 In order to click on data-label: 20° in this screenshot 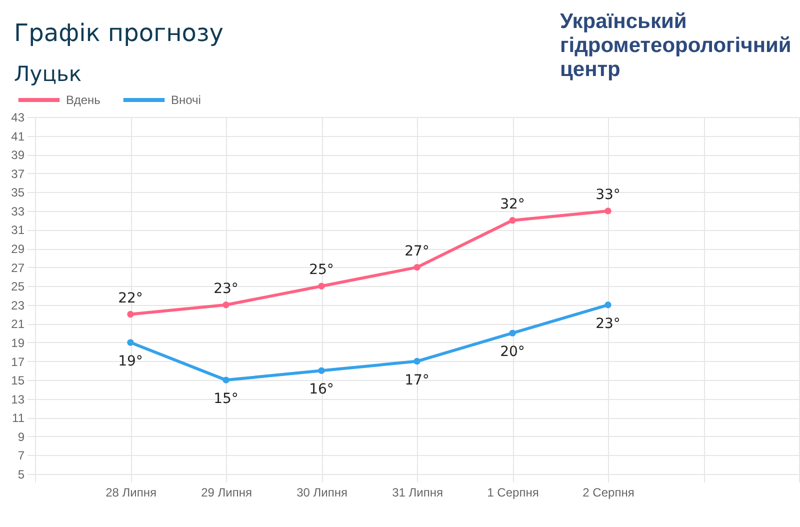, I will do `click(512, 352)`.